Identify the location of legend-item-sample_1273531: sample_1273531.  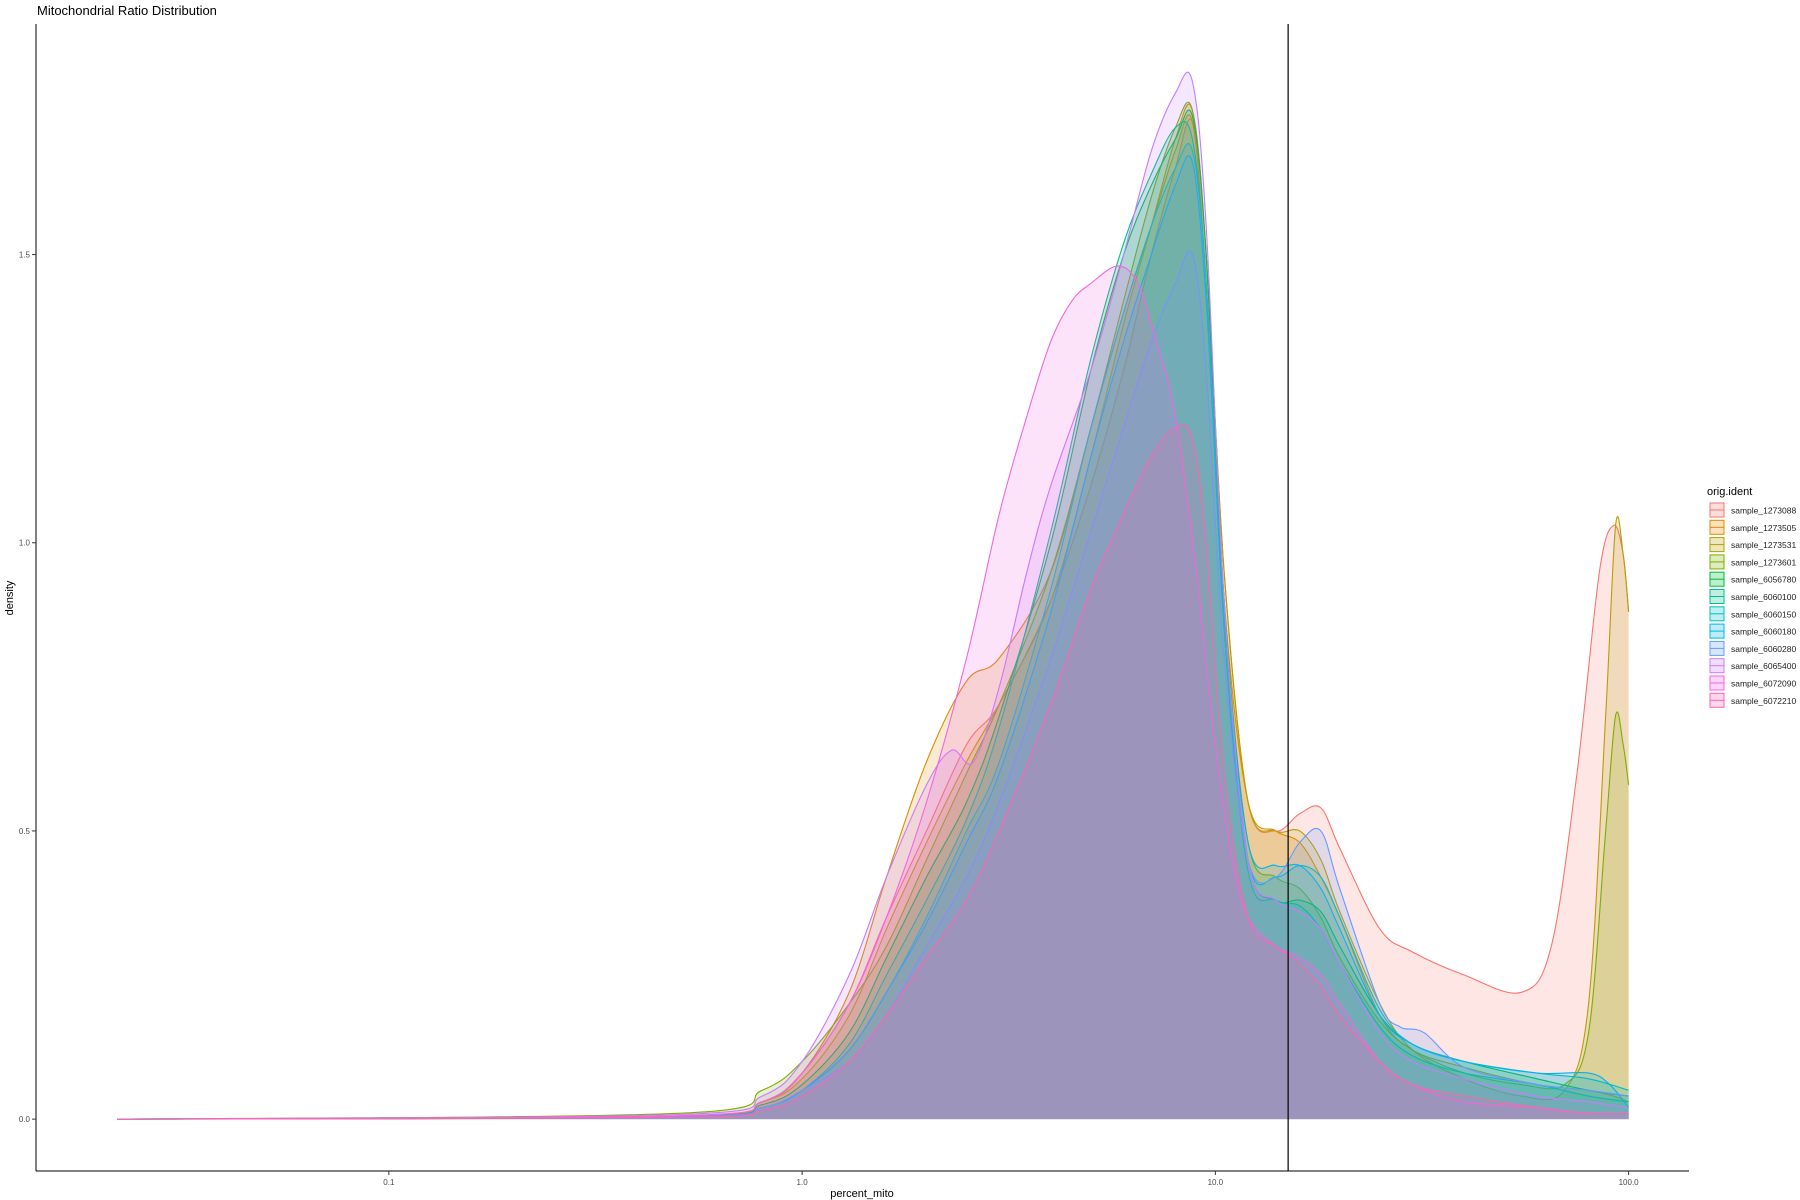
(1752, 545).